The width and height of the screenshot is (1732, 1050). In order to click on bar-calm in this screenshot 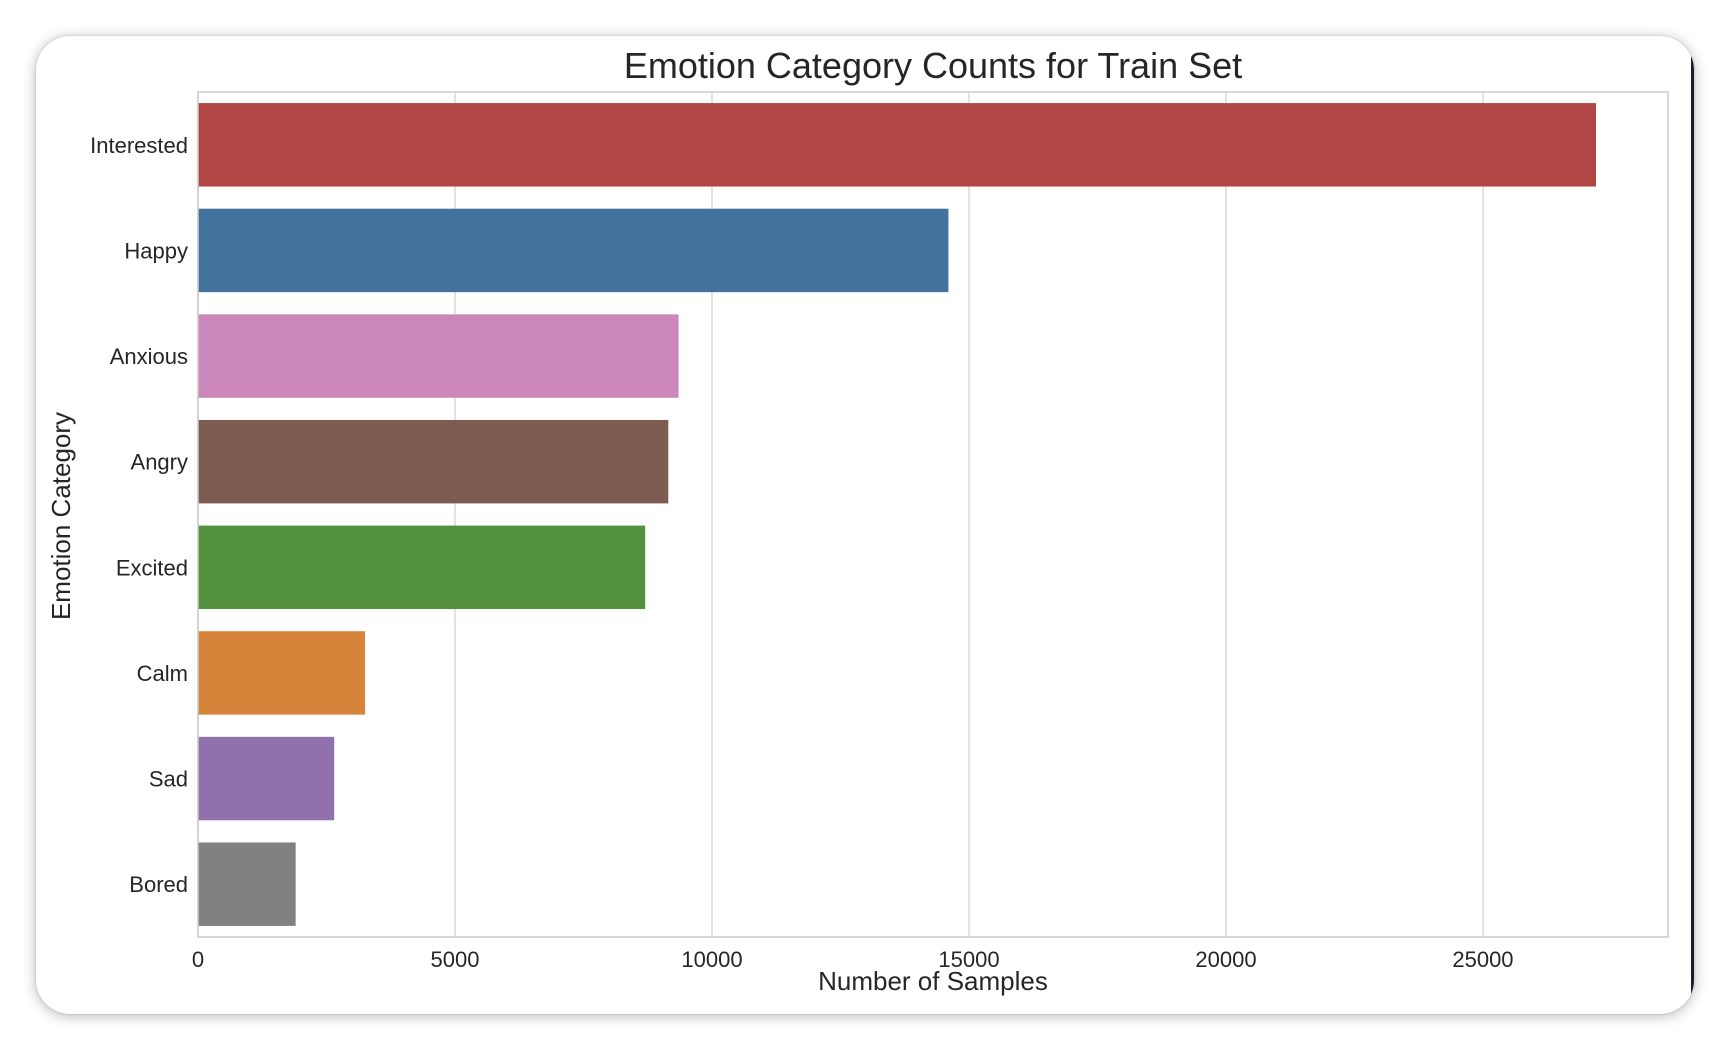, I will do `click(282, 673)`.